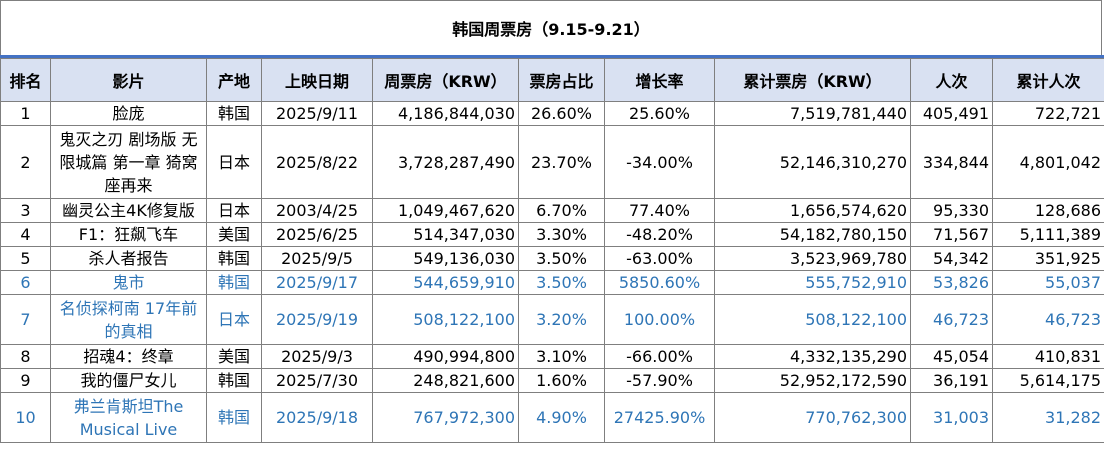 The width and height of the screenshot is (1104, 466). Describe the element at coordinates (951, 380) in the screenshot. I see `cell-admissions: 36,191` at that location.